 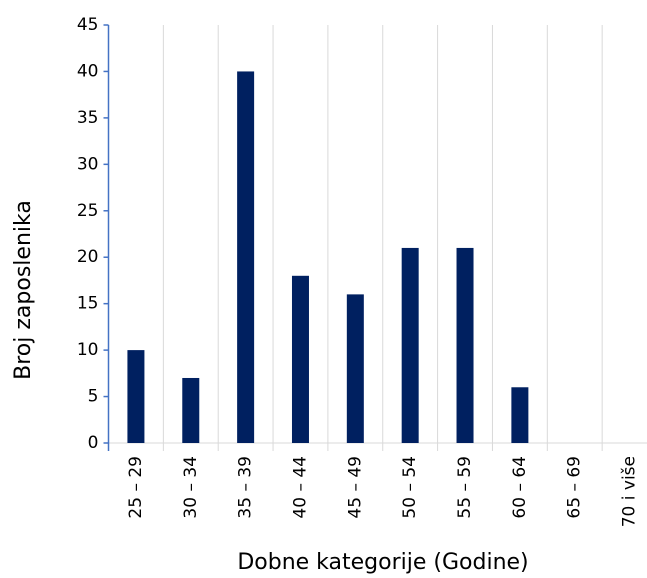 I want to click on x-tick-label: 70 i više, so click(x=630, y=491).